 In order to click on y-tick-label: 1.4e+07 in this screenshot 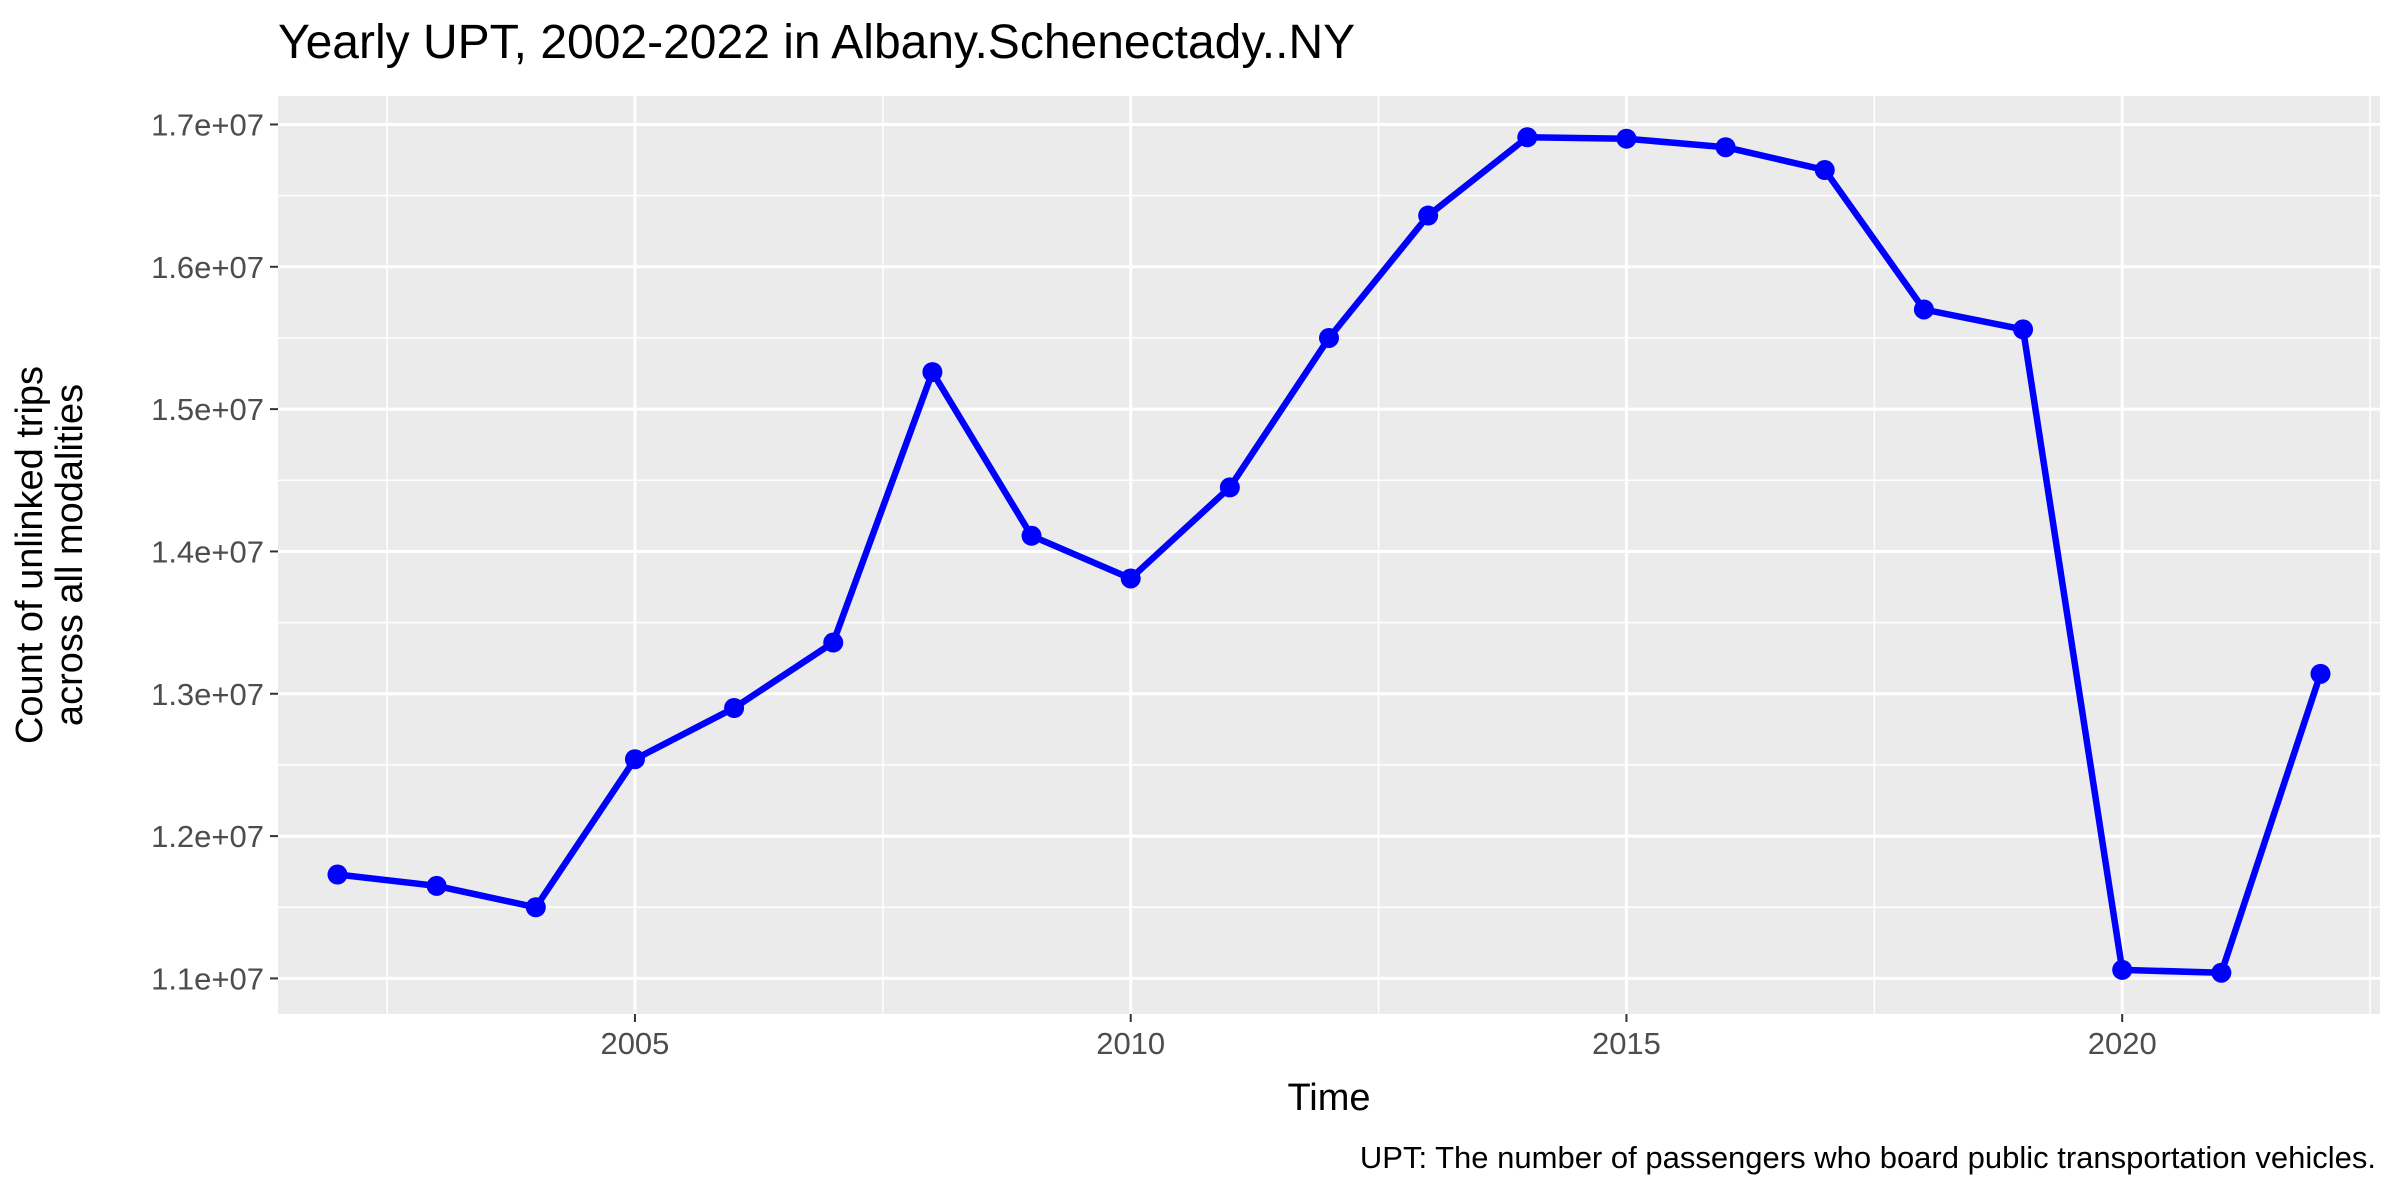, I will do `click(207, 551)`.